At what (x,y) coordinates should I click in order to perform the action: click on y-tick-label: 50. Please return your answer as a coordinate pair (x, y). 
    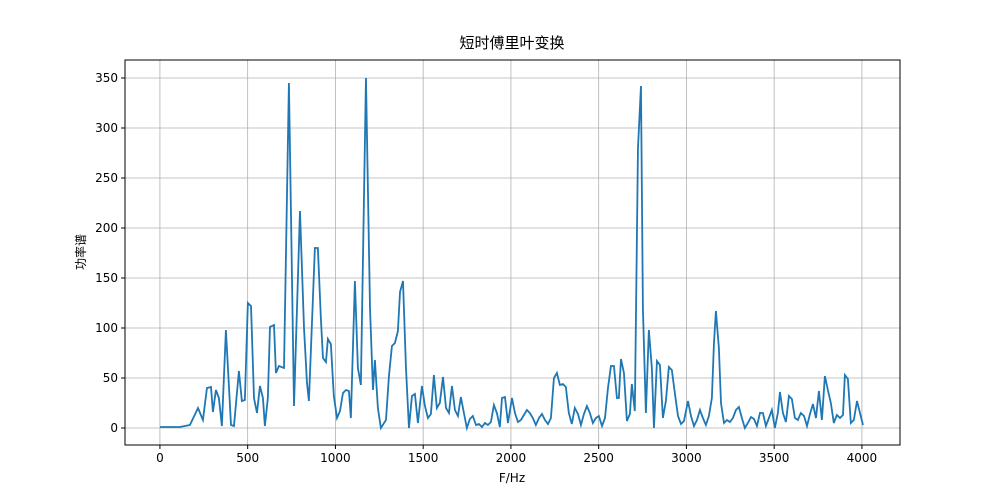
    Looking at the image, I should click on (110, 378).